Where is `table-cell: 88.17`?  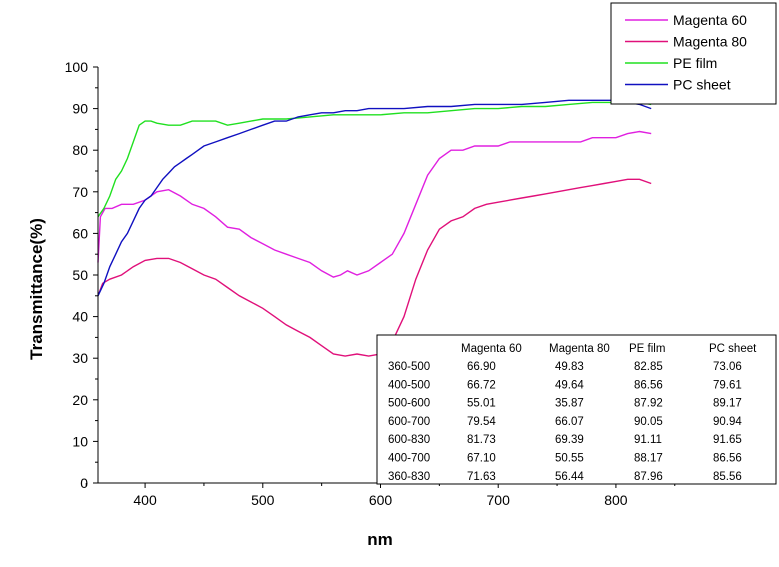
table-cell: 88.17 is located at coordinates (648, 459).